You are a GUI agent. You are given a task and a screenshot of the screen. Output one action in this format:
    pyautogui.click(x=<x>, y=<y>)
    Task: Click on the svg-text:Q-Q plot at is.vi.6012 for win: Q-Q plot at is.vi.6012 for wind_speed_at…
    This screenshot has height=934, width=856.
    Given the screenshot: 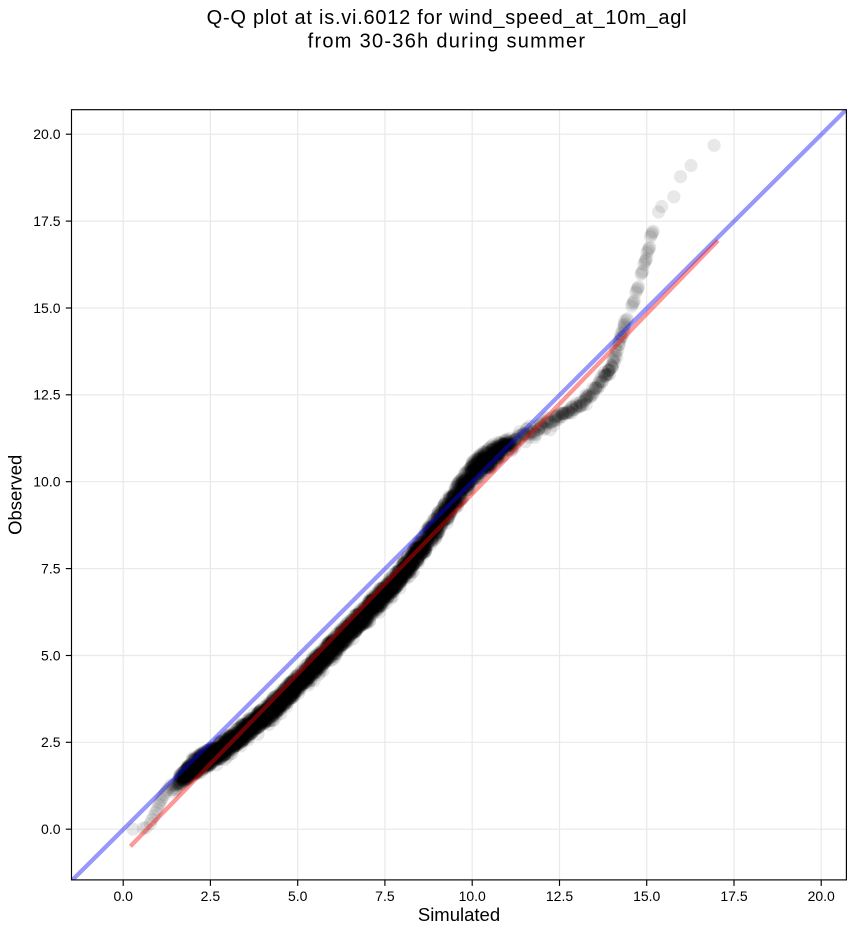 What is the action you would take?
    pyautogui.click(x=447, y=18)
    